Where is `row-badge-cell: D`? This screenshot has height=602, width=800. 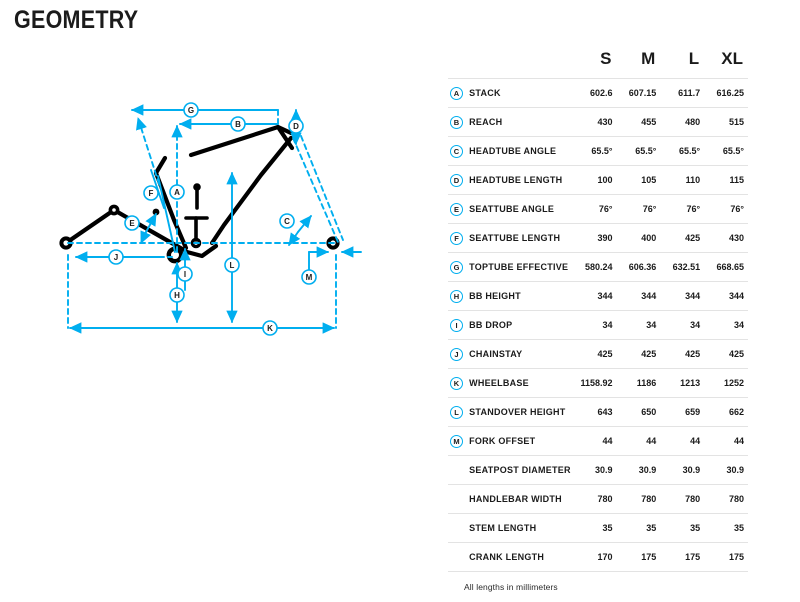 row-badge-cell: D is located at coordinates (458, 180).